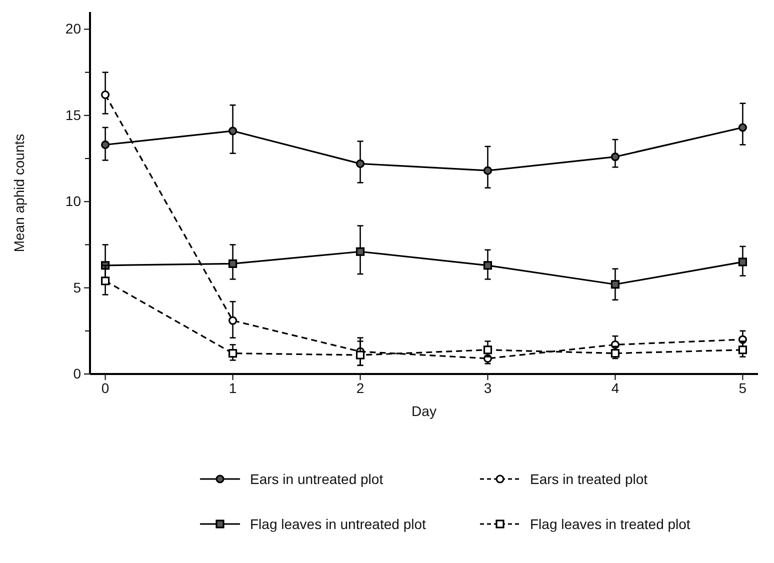 The width and height of the screenshot is (774, 563). I want to click on x-tick-label: 1, so click(232, 388).